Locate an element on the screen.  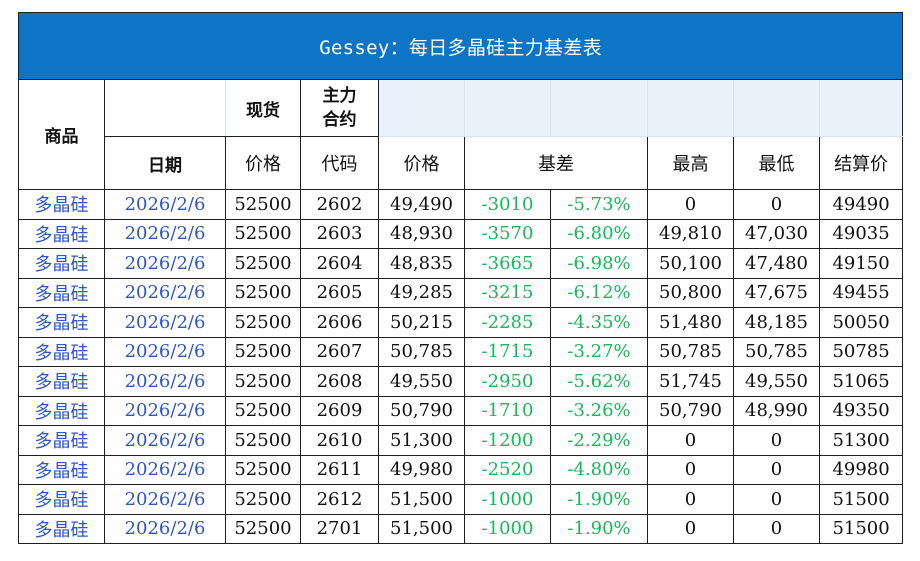
basis-pct-cell: -3.26% is located at coordinates (599, 410).